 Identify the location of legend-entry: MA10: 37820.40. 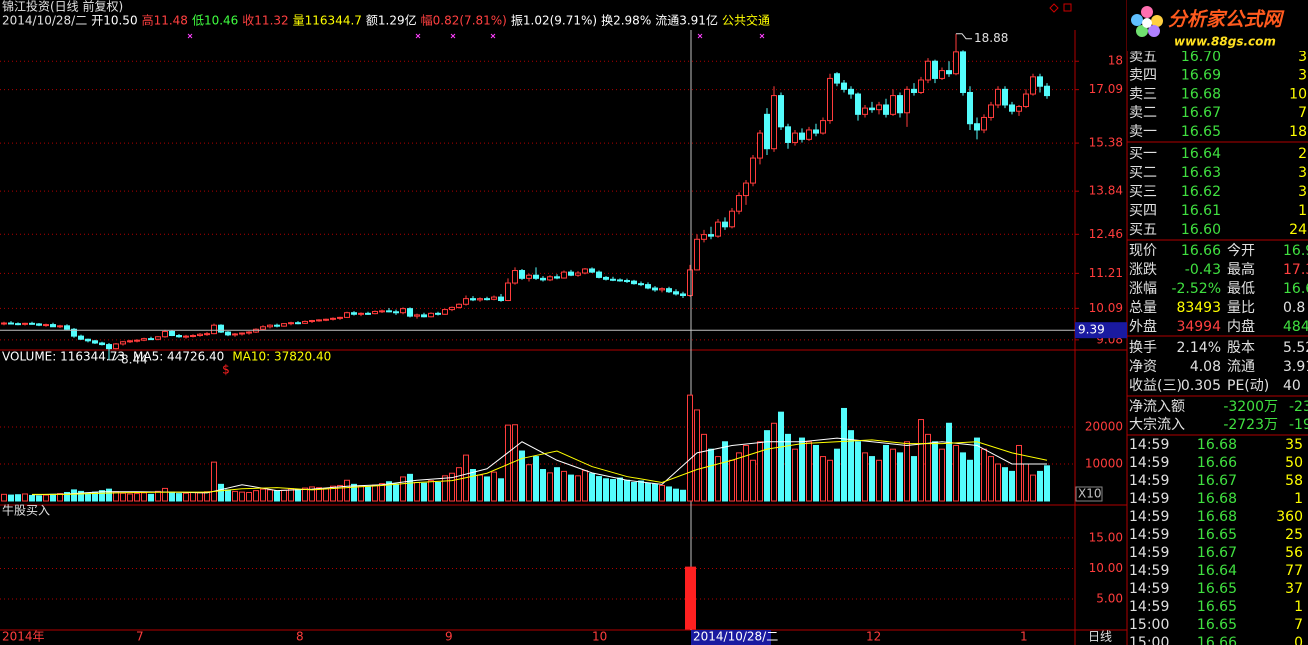
(281, 357).